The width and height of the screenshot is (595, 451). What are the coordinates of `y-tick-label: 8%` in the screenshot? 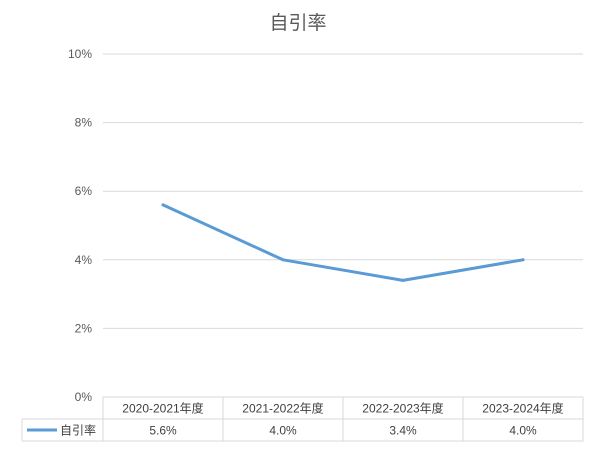 It's located at (84, 123).